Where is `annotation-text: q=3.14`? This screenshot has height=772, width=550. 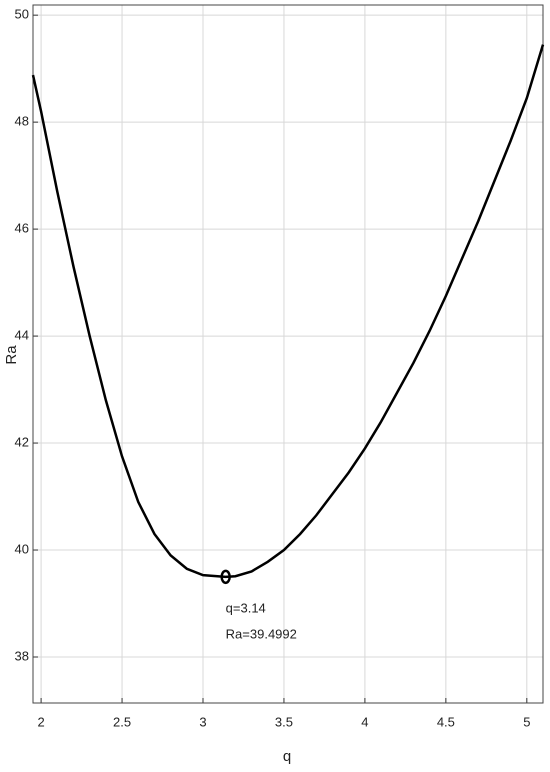
annotation-text: q=3.14 is located at coordinates (246, 607).